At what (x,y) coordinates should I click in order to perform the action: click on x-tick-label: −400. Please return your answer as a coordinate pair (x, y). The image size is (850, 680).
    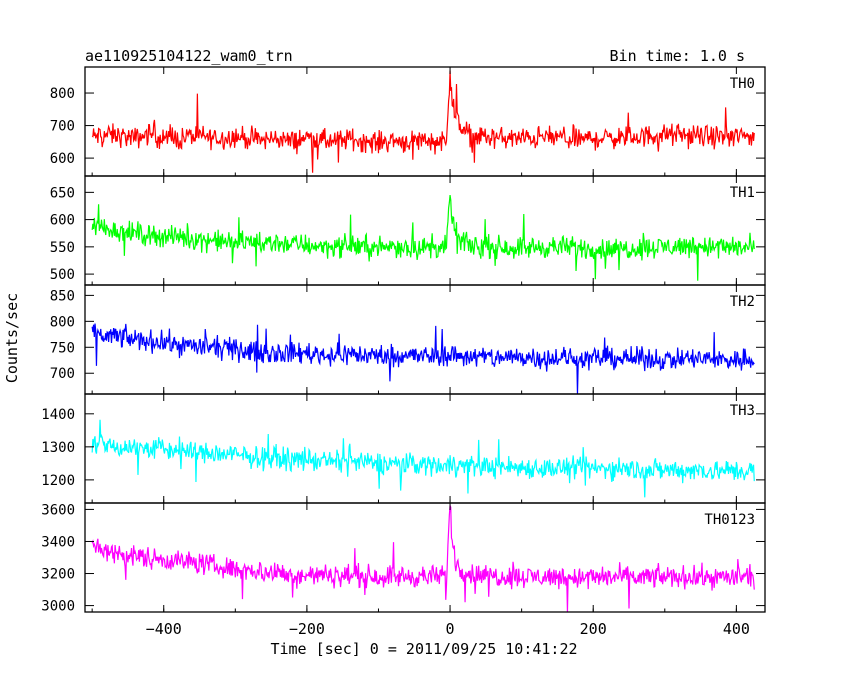
    Looking at the image, I should click on (164, 629).